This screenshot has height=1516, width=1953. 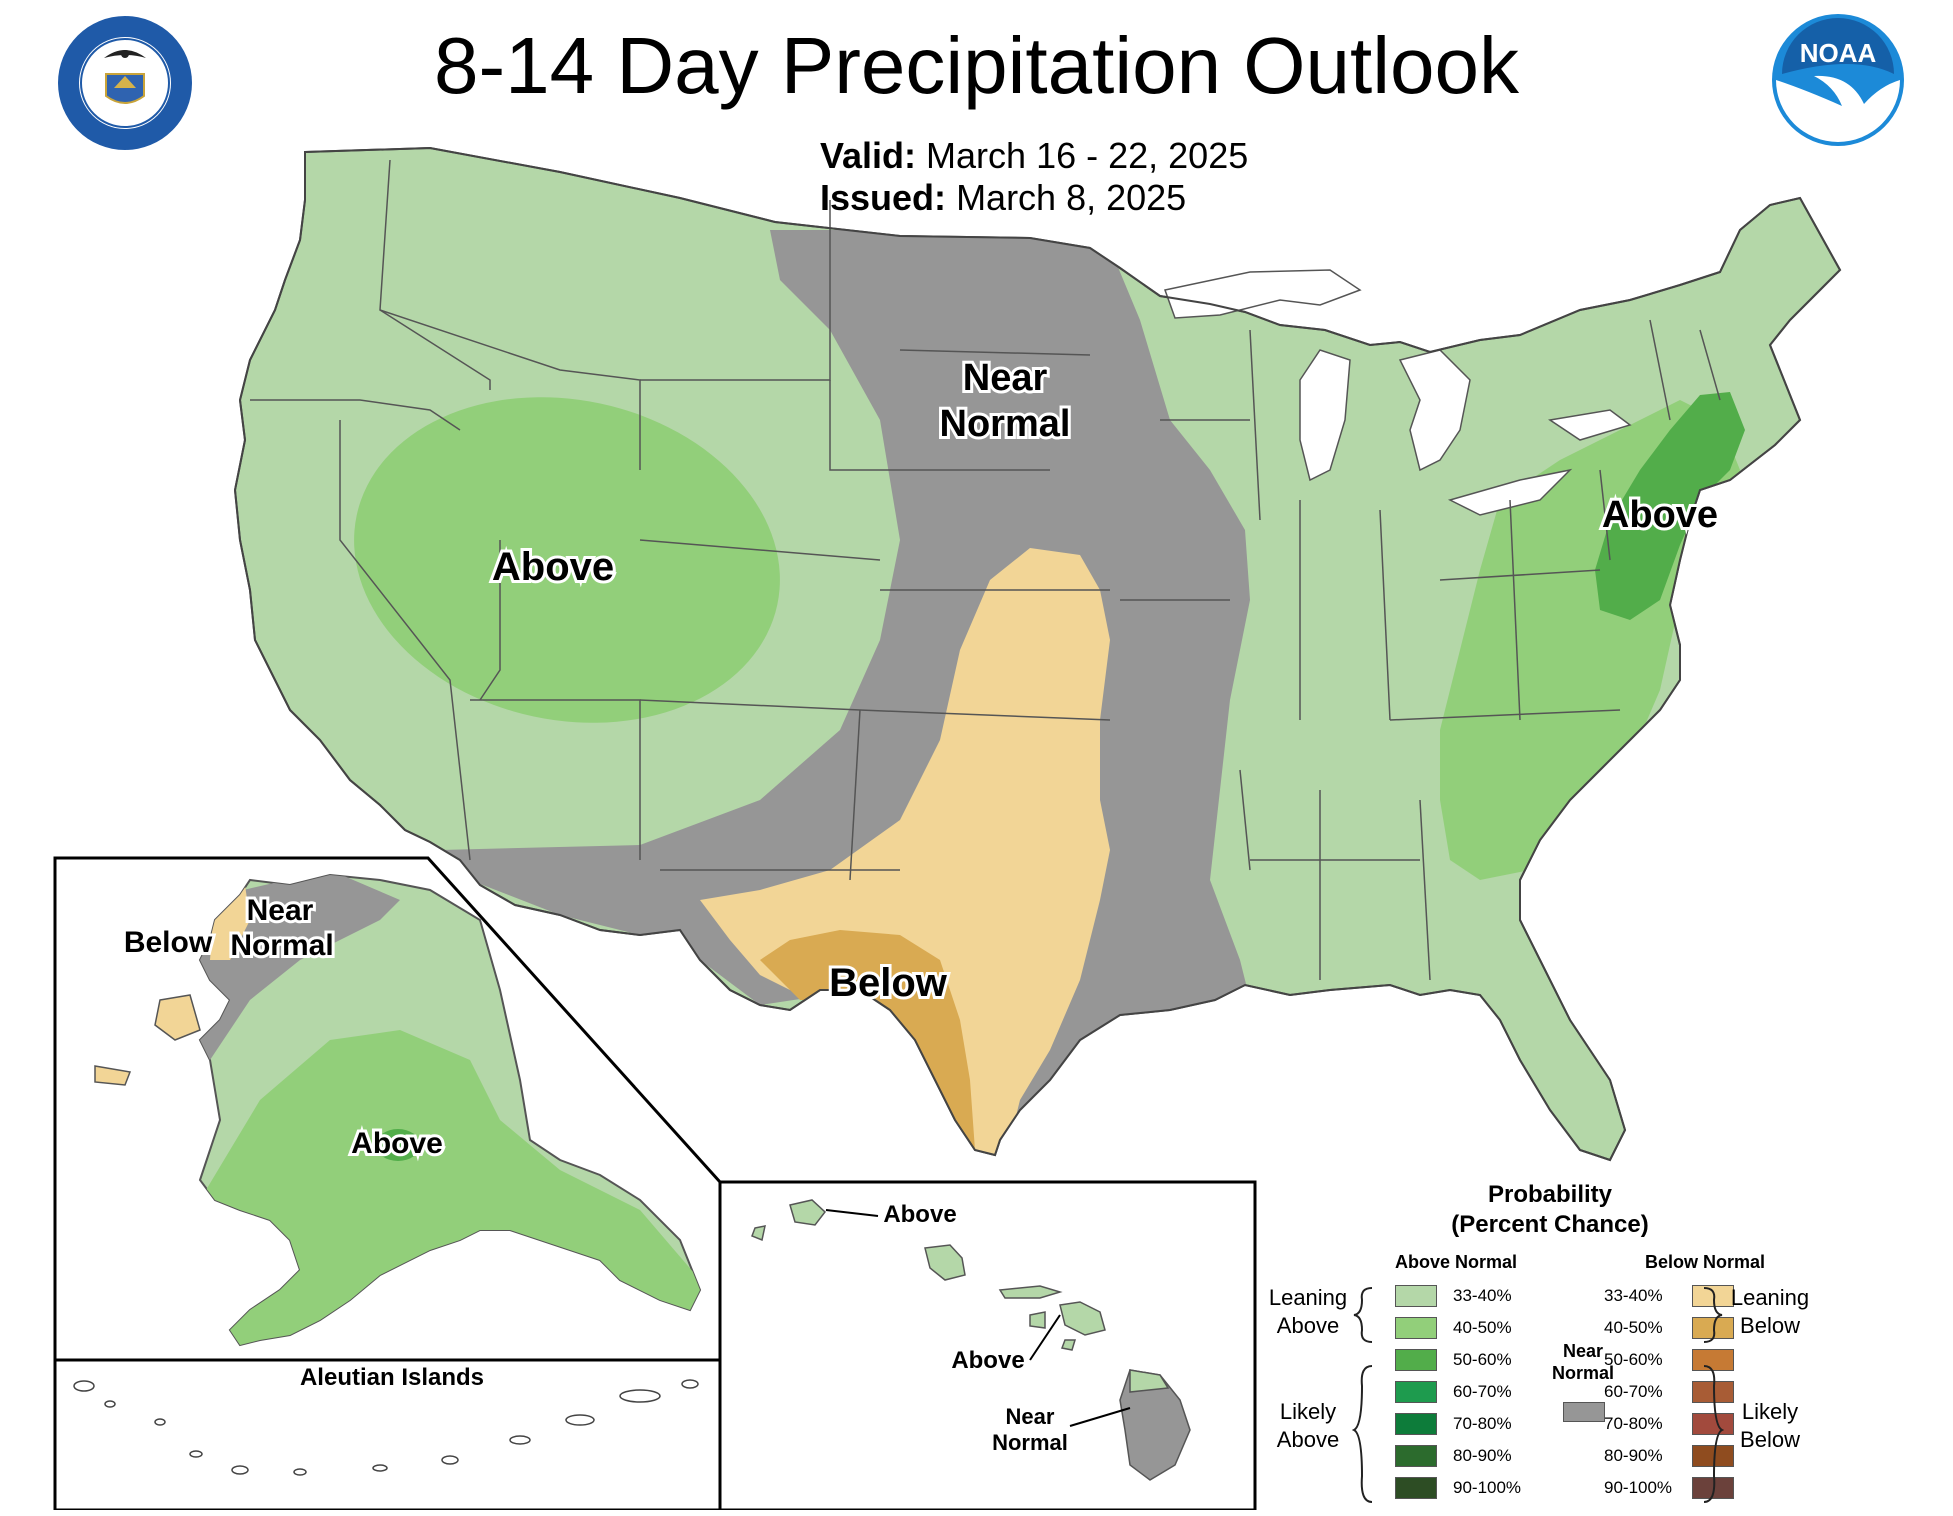 What do you see at coordinates (1770, 1439) in the screenshot?
I see `likely-below-line2: Below` at bounding box center [1770, 1439].